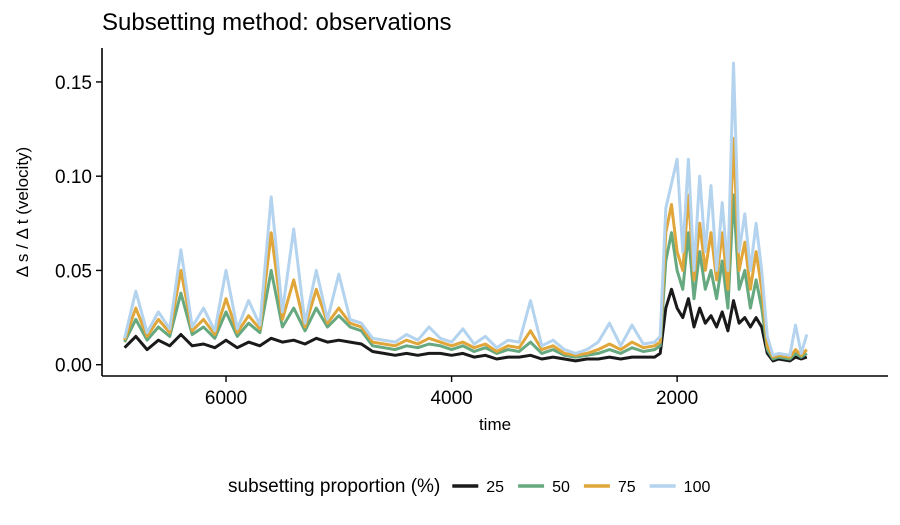  I want to click on y-axis-title: Δ s / Δ t (velocity), so click(22, 212).